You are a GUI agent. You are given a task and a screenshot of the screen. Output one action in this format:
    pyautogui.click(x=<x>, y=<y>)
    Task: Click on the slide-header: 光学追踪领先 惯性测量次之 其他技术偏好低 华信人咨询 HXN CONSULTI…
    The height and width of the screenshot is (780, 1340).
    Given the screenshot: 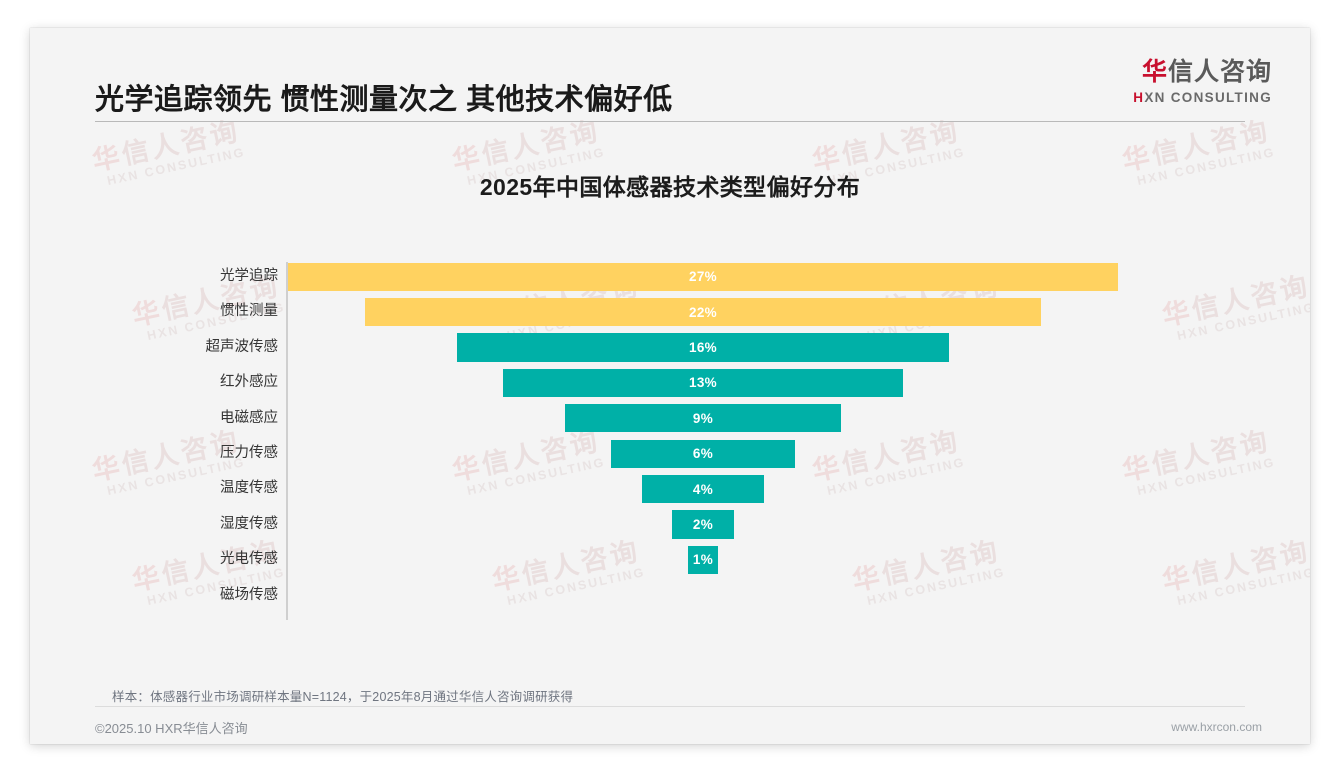 What is the action you would take?
    pyautogui.click(x=670, y=73)
    